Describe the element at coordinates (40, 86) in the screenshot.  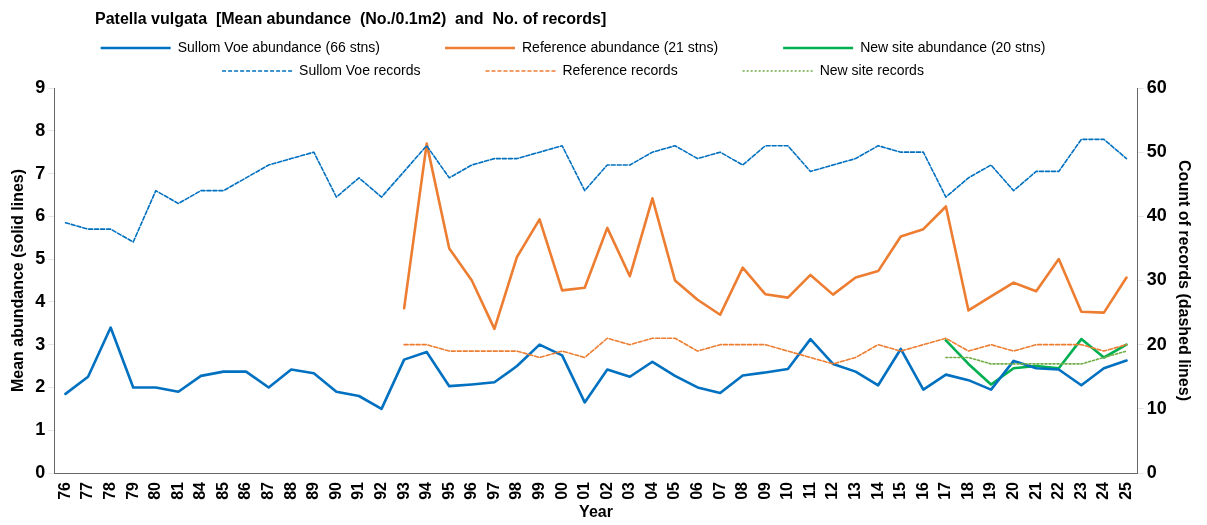
I see `y-tick-label: 9` at that location.